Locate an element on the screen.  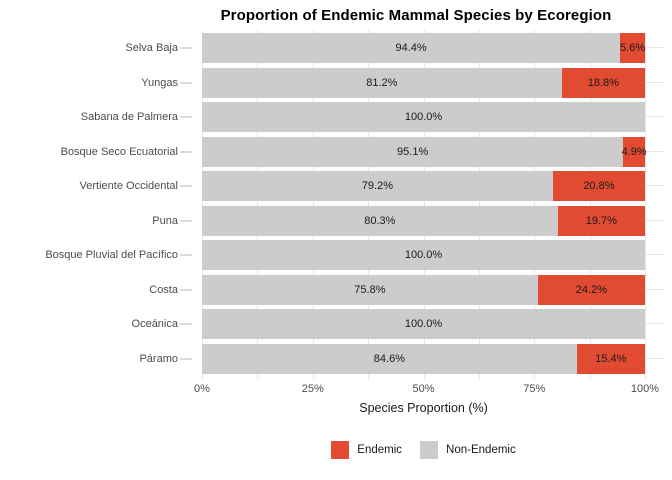
non-endemic-bar-segment: 80.3% is located at coordinates (380, 220).